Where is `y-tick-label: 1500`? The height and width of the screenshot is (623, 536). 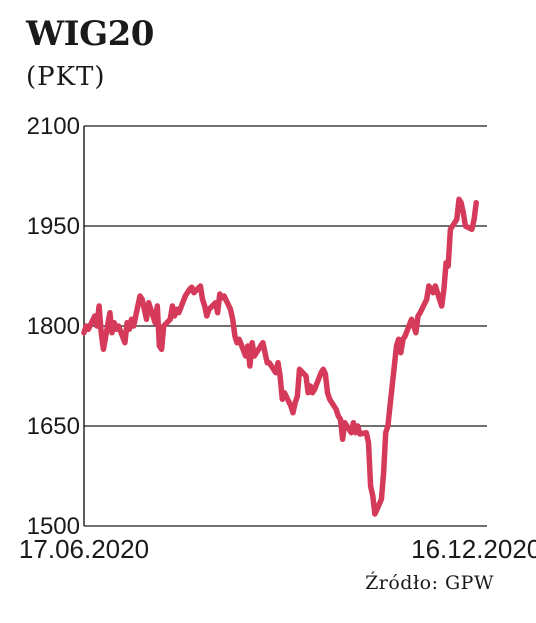
y-tick-label: 1500 is located at coordinates (53, 526).